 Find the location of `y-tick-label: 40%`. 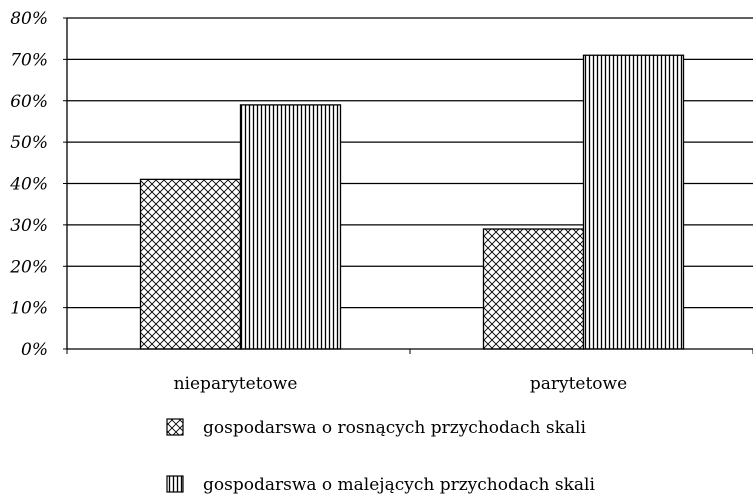

y-tick-label: 40% is located at coordinates (28, 185).